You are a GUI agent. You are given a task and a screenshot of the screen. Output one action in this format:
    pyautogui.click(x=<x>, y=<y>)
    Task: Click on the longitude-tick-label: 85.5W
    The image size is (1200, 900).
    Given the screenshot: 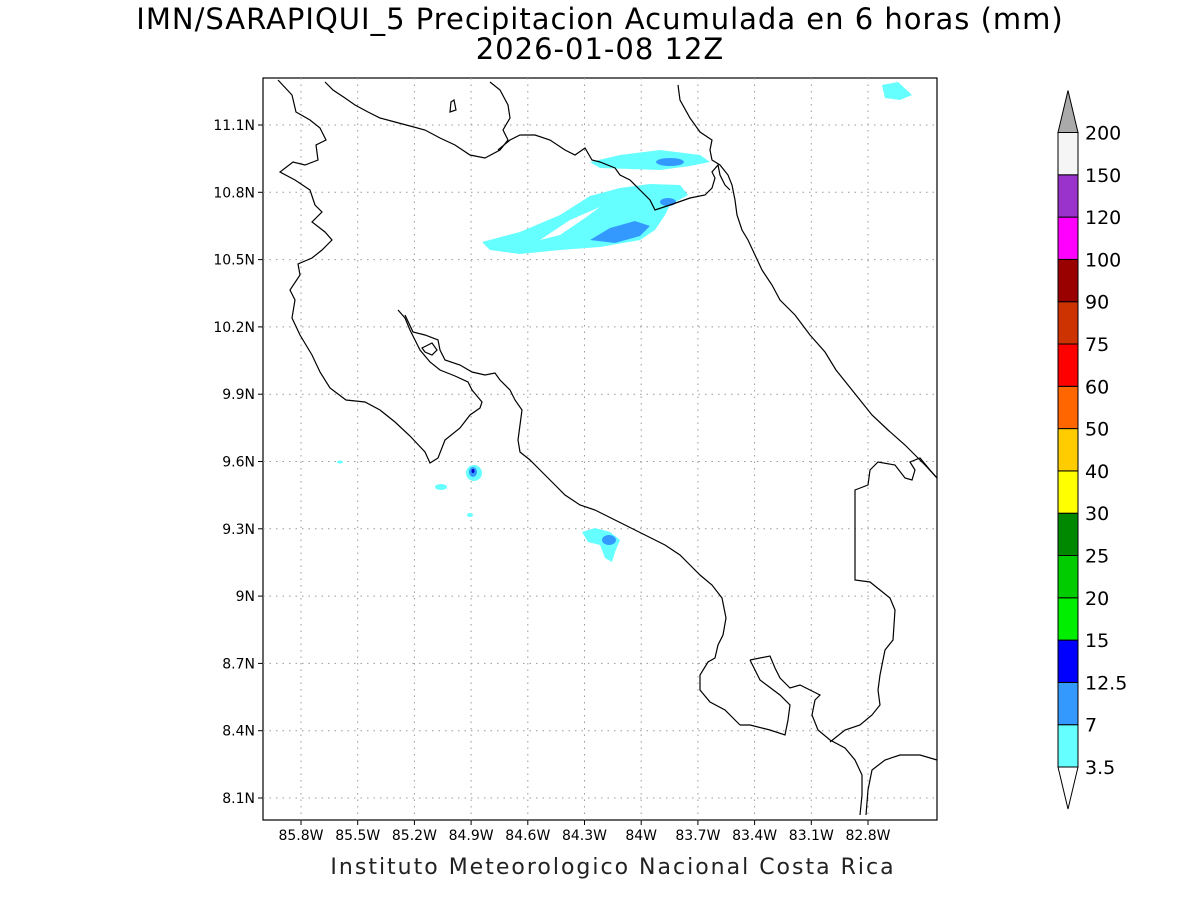 What is the action you would take?
    pyautogui.click(x=357, y=836)
    